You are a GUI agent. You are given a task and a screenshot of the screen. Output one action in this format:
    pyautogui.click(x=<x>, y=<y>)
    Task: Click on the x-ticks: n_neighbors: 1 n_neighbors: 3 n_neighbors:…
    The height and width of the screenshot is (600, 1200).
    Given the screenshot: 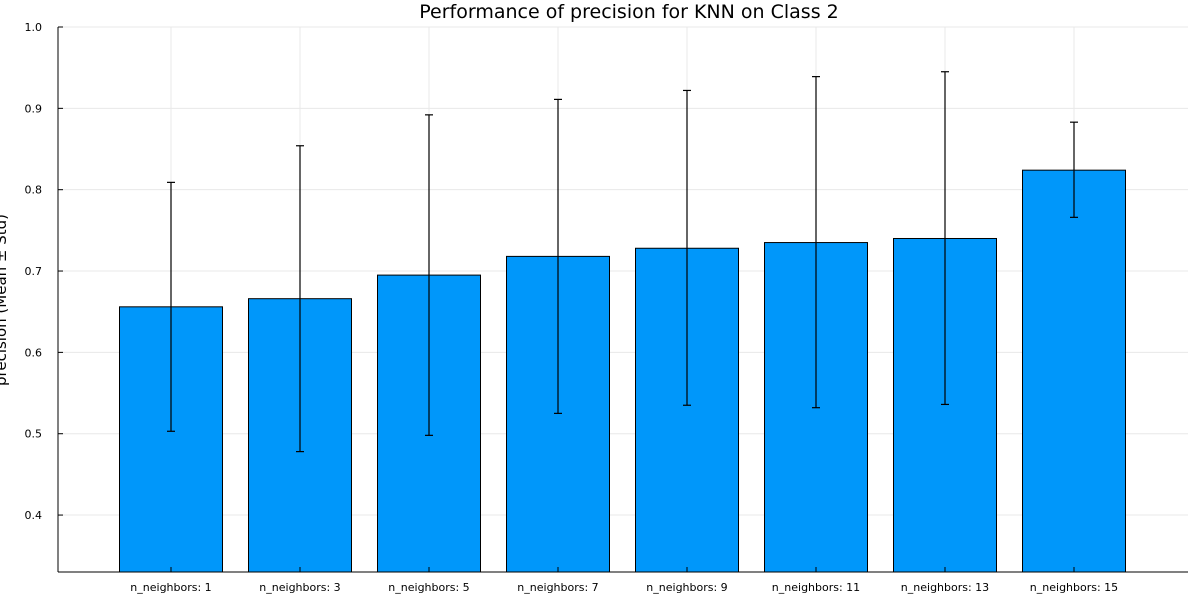 What is the action you would take?
    pyautogui.click(x=624, y=580)
    